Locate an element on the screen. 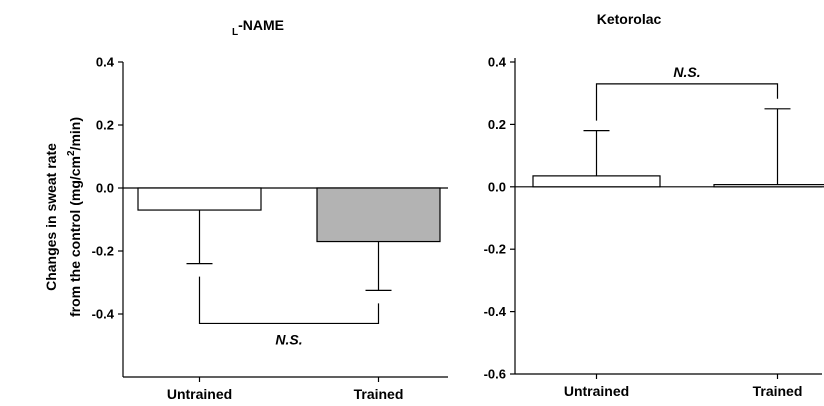  left-bar-untrained is located at coordinates (199, 199).